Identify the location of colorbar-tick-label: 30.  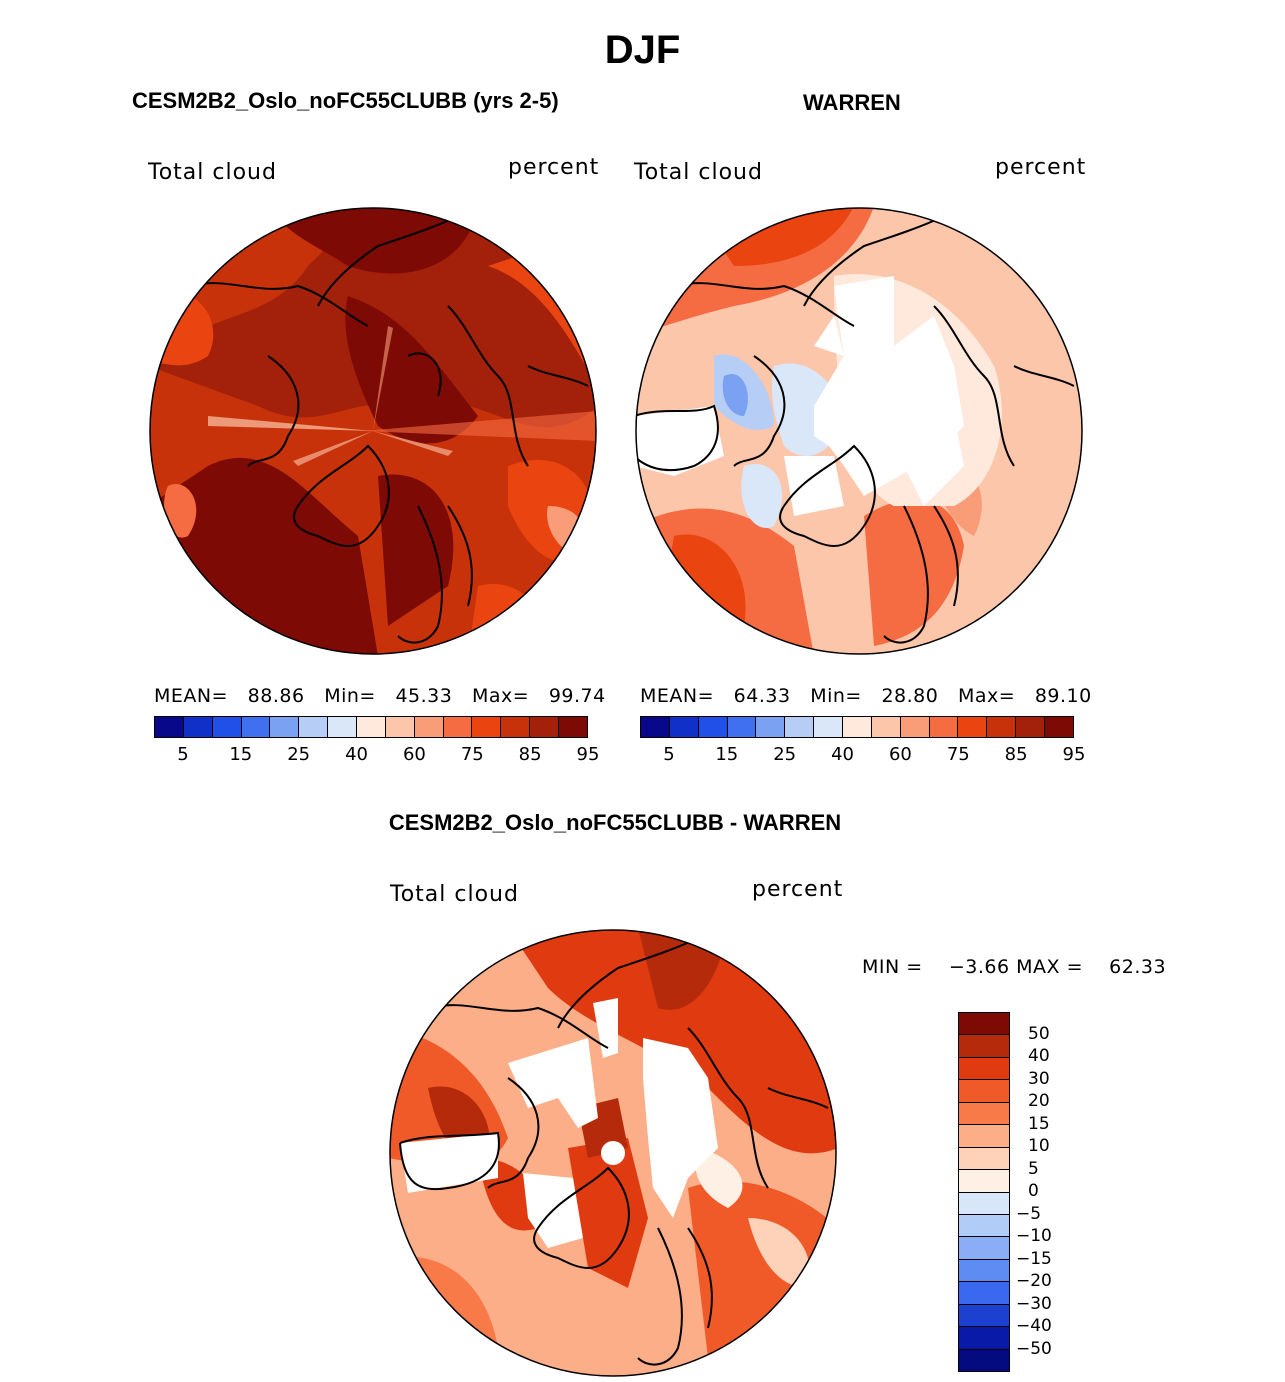
(1039, 1078).